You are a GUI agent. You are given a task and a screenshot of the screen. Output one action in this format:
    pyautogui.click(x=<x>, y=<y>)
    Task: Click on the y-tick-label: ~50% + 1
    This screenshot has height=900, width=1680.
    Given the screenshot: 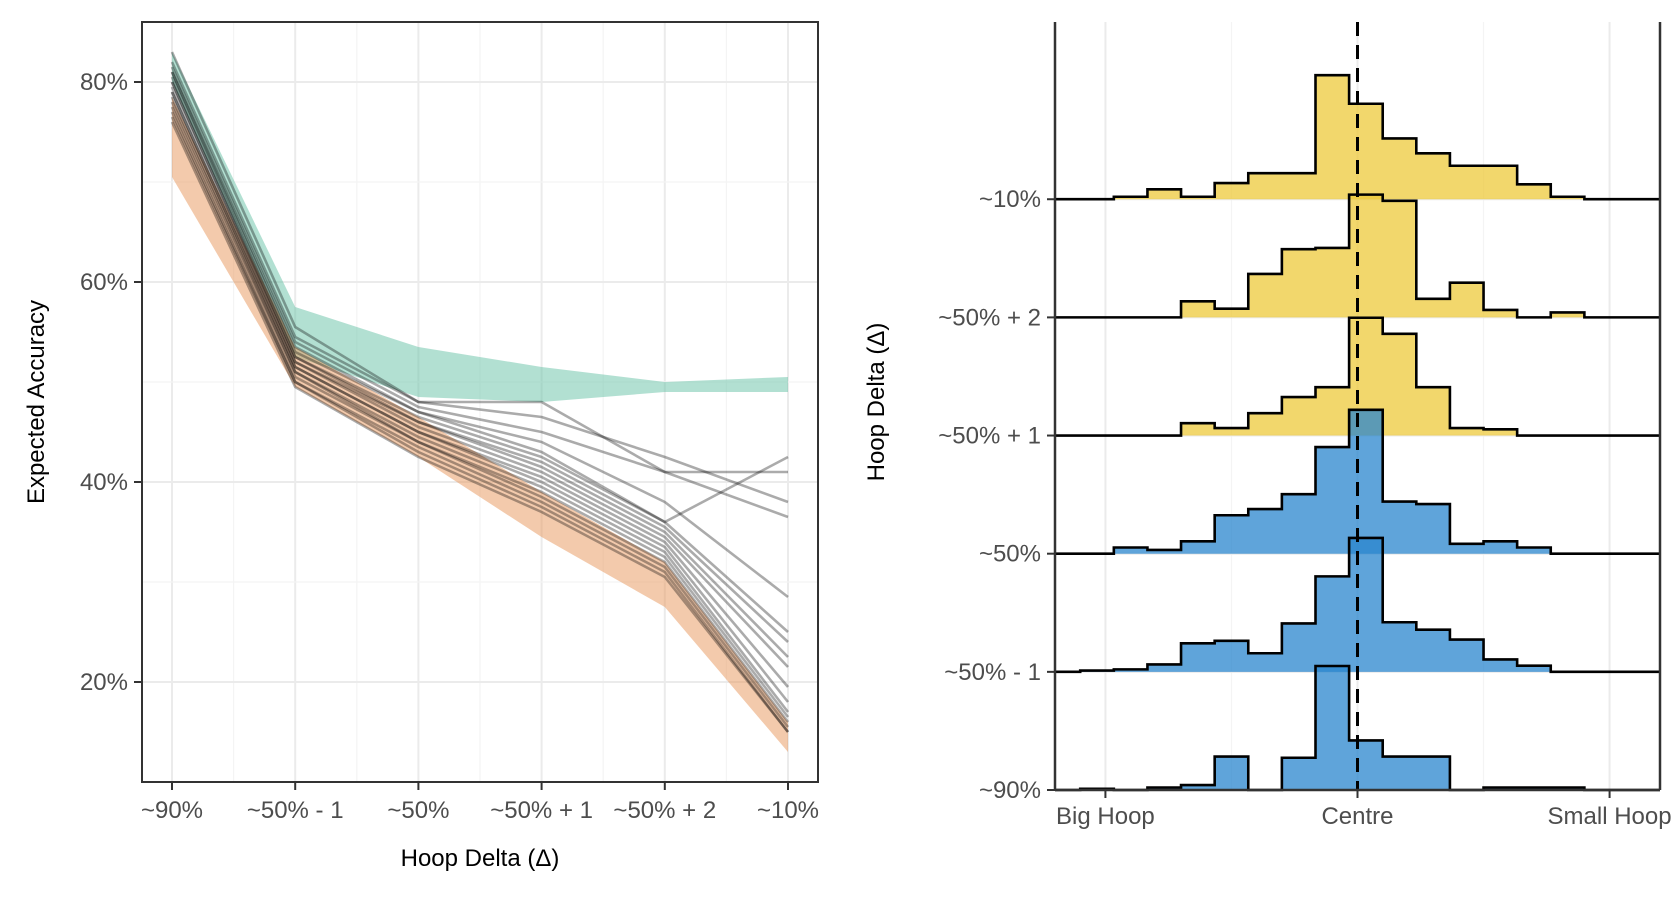 What is the action you would take?
    pyautogui.click(x=989, y=436)
    